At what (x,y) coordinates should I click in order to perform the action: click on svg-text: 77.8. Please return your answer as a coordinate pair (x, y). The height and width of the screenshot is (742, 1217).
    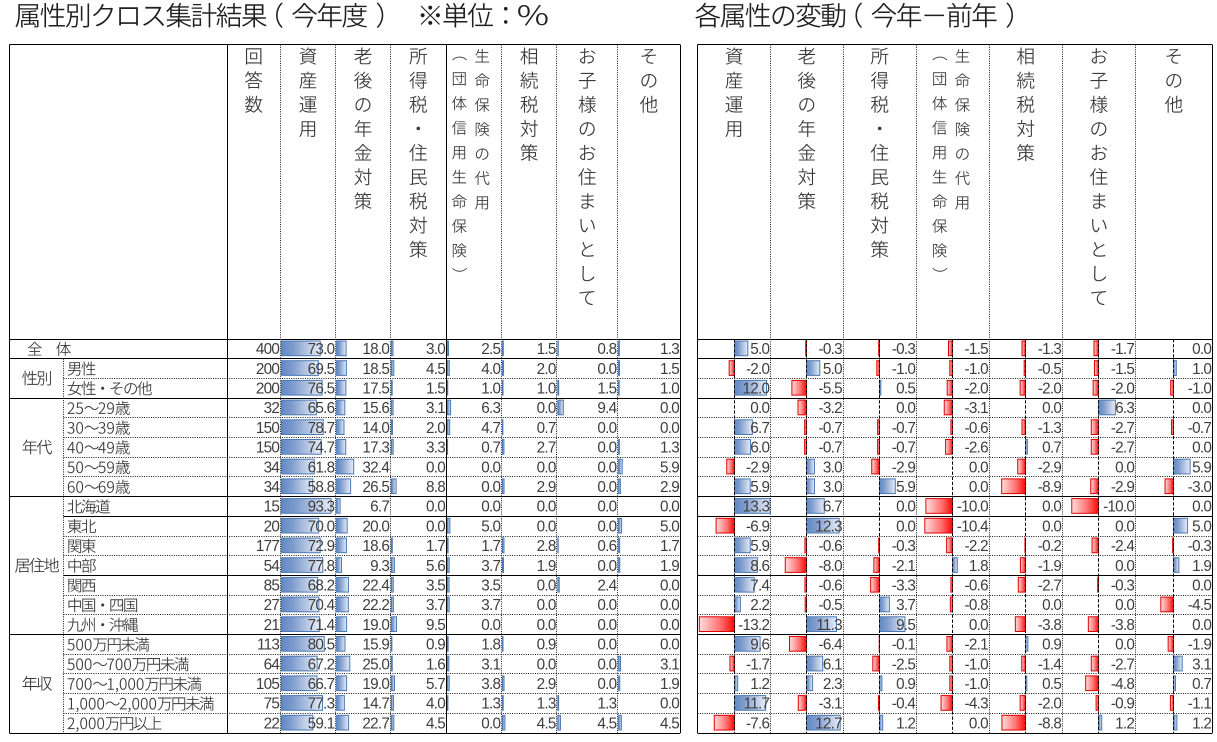
    Looking at the image, I should click on (321, 566).